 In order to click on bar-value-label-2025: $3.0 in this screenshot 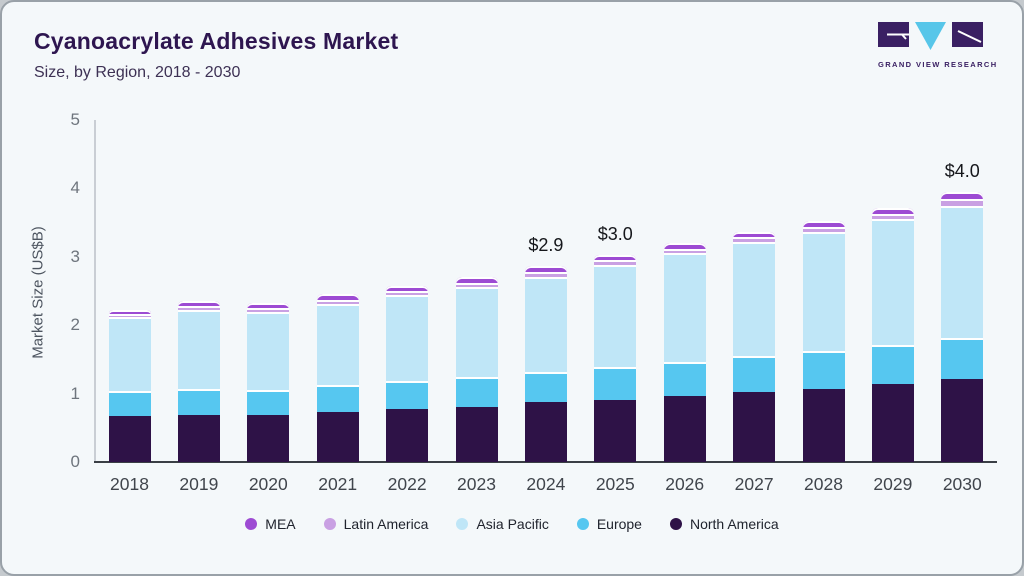, I will do `click(615, 233)`.